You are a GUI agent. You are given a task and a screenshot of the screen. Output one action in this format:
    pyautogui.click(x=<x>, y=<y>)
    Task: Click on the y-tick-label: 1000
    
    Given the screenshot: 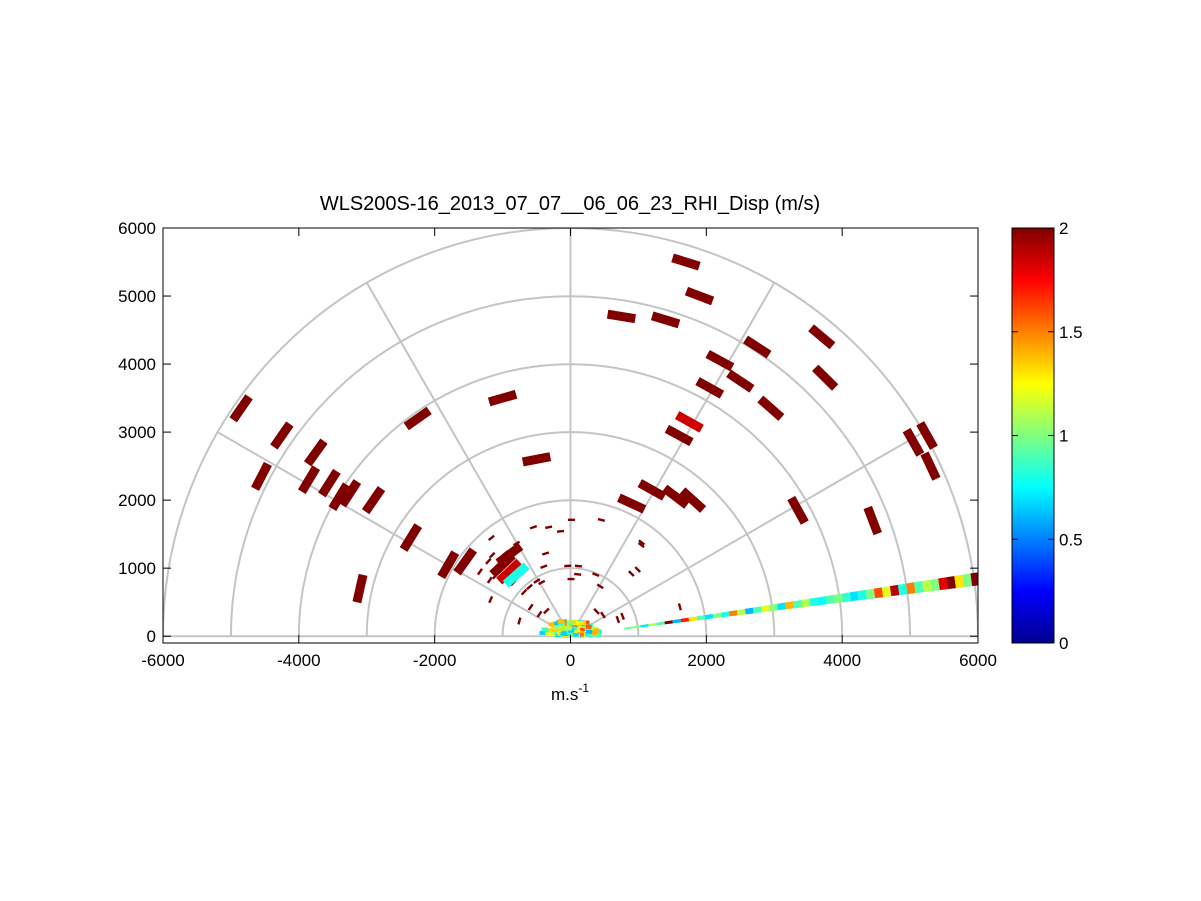 What is the action you would take?
    pyautogui.click(x=137, y=568)
    